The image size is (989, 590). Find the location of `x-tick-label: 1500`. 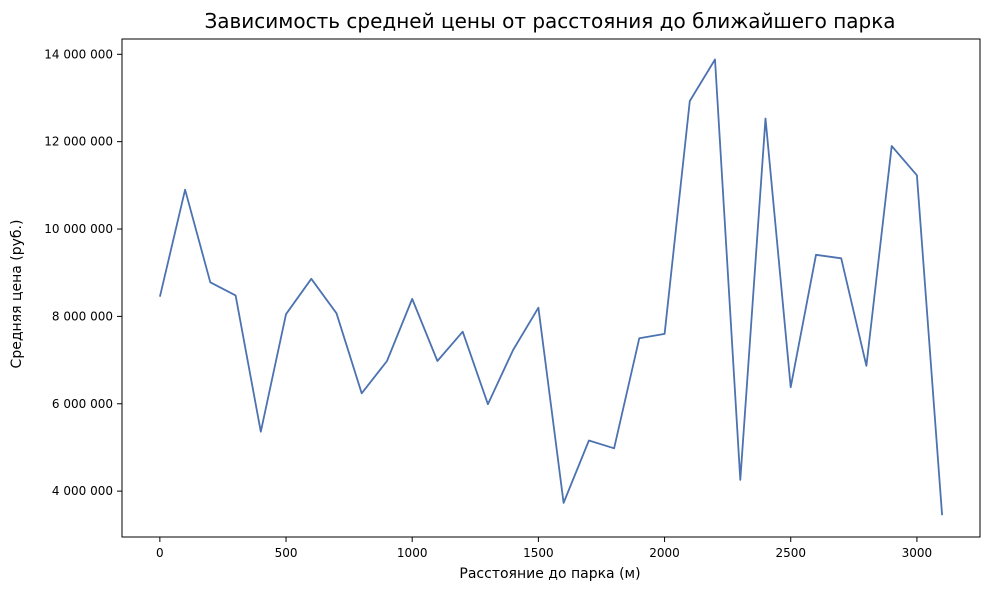

x-tick-label: 1500 is located at coordinates (538, 553).